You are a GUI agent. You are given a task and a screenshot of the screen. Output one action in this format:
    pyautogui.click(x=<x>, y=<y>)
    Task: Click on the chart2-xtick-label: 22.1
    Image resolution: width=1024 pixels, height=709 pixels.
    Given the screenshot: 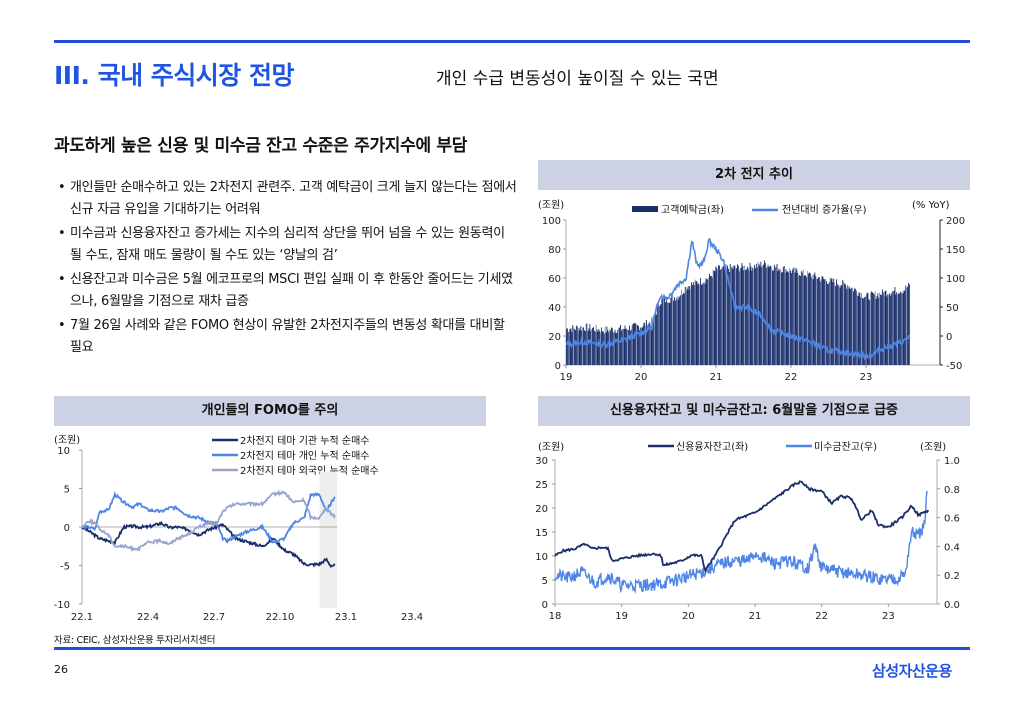 What is the action you would take?
    pyautogui.click(x=82, y=617)
    